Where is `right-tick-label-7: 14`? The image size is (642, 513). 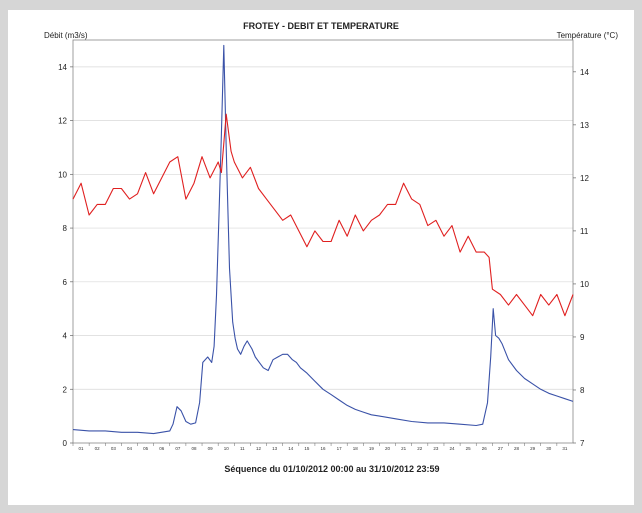
right-tick-label-7: 14 is located at coordinates (584, 72).